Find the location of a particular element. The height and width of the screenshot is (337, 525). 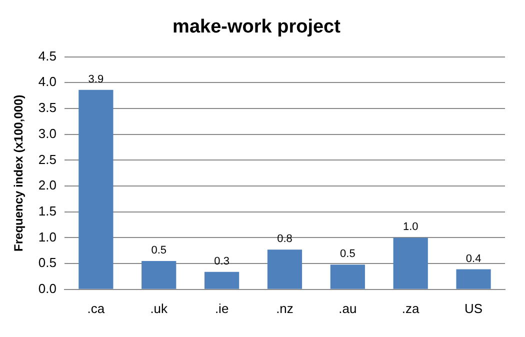

y-tick-label: 3.5 is located at coordinates (47, 108).